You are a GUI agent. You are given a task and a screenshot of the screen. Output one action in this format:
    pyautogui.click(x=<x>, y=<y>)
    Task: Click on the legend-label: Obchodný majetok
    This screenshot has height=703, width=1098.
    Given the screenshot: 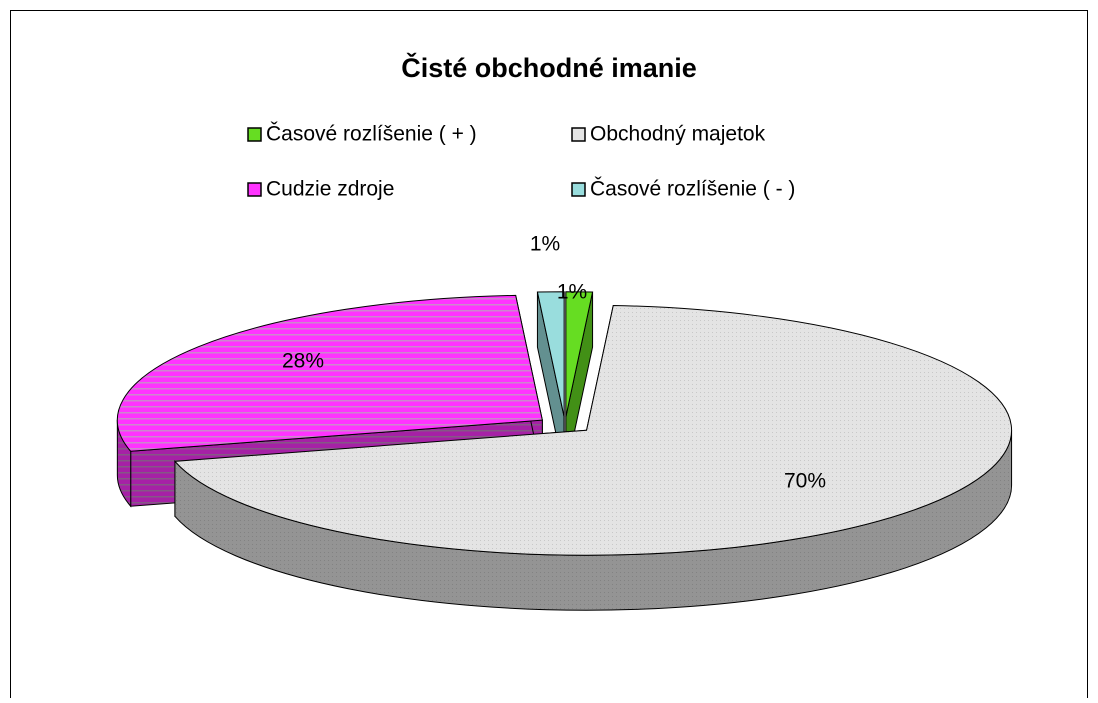 What is the action you would take?
    pyautogui.click(x=678, y=134)
    